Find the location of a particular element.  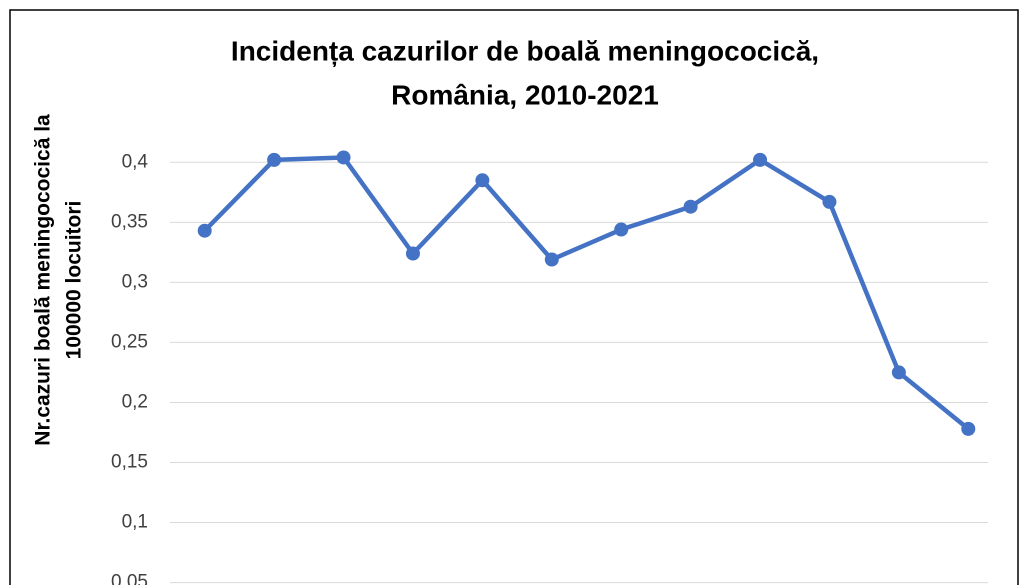

chart-title: România, 2010-2021 is located at coordinates (525, 94).